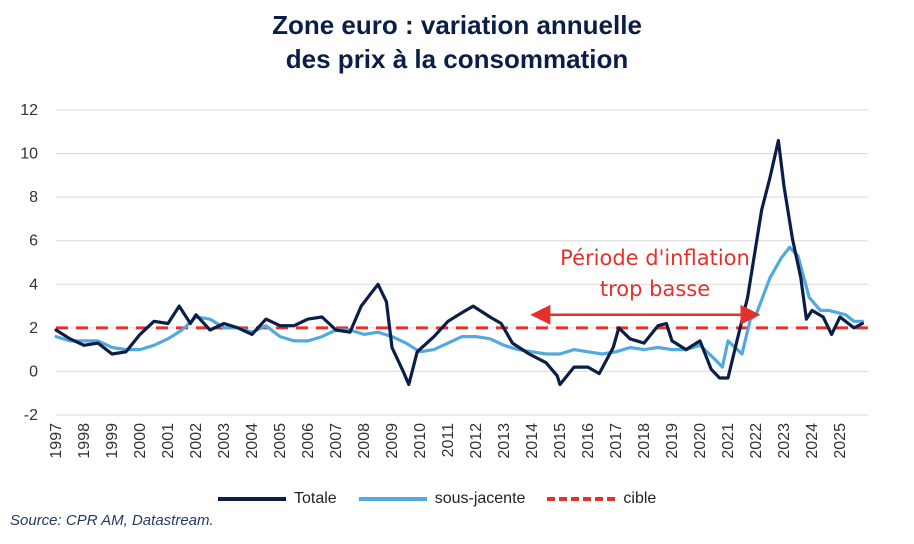 The image size is (914, 544). Describe the element at coordinates (640, 498) in the screenshot. I see `legend-label-cible: cible` at that location.